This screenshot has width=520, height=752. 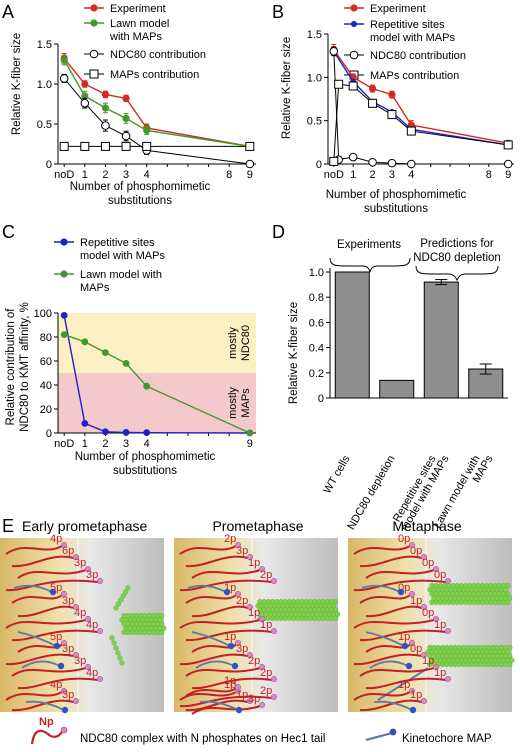 I want to click on y-tick-label: 0.5, so click(x=314, y=122).